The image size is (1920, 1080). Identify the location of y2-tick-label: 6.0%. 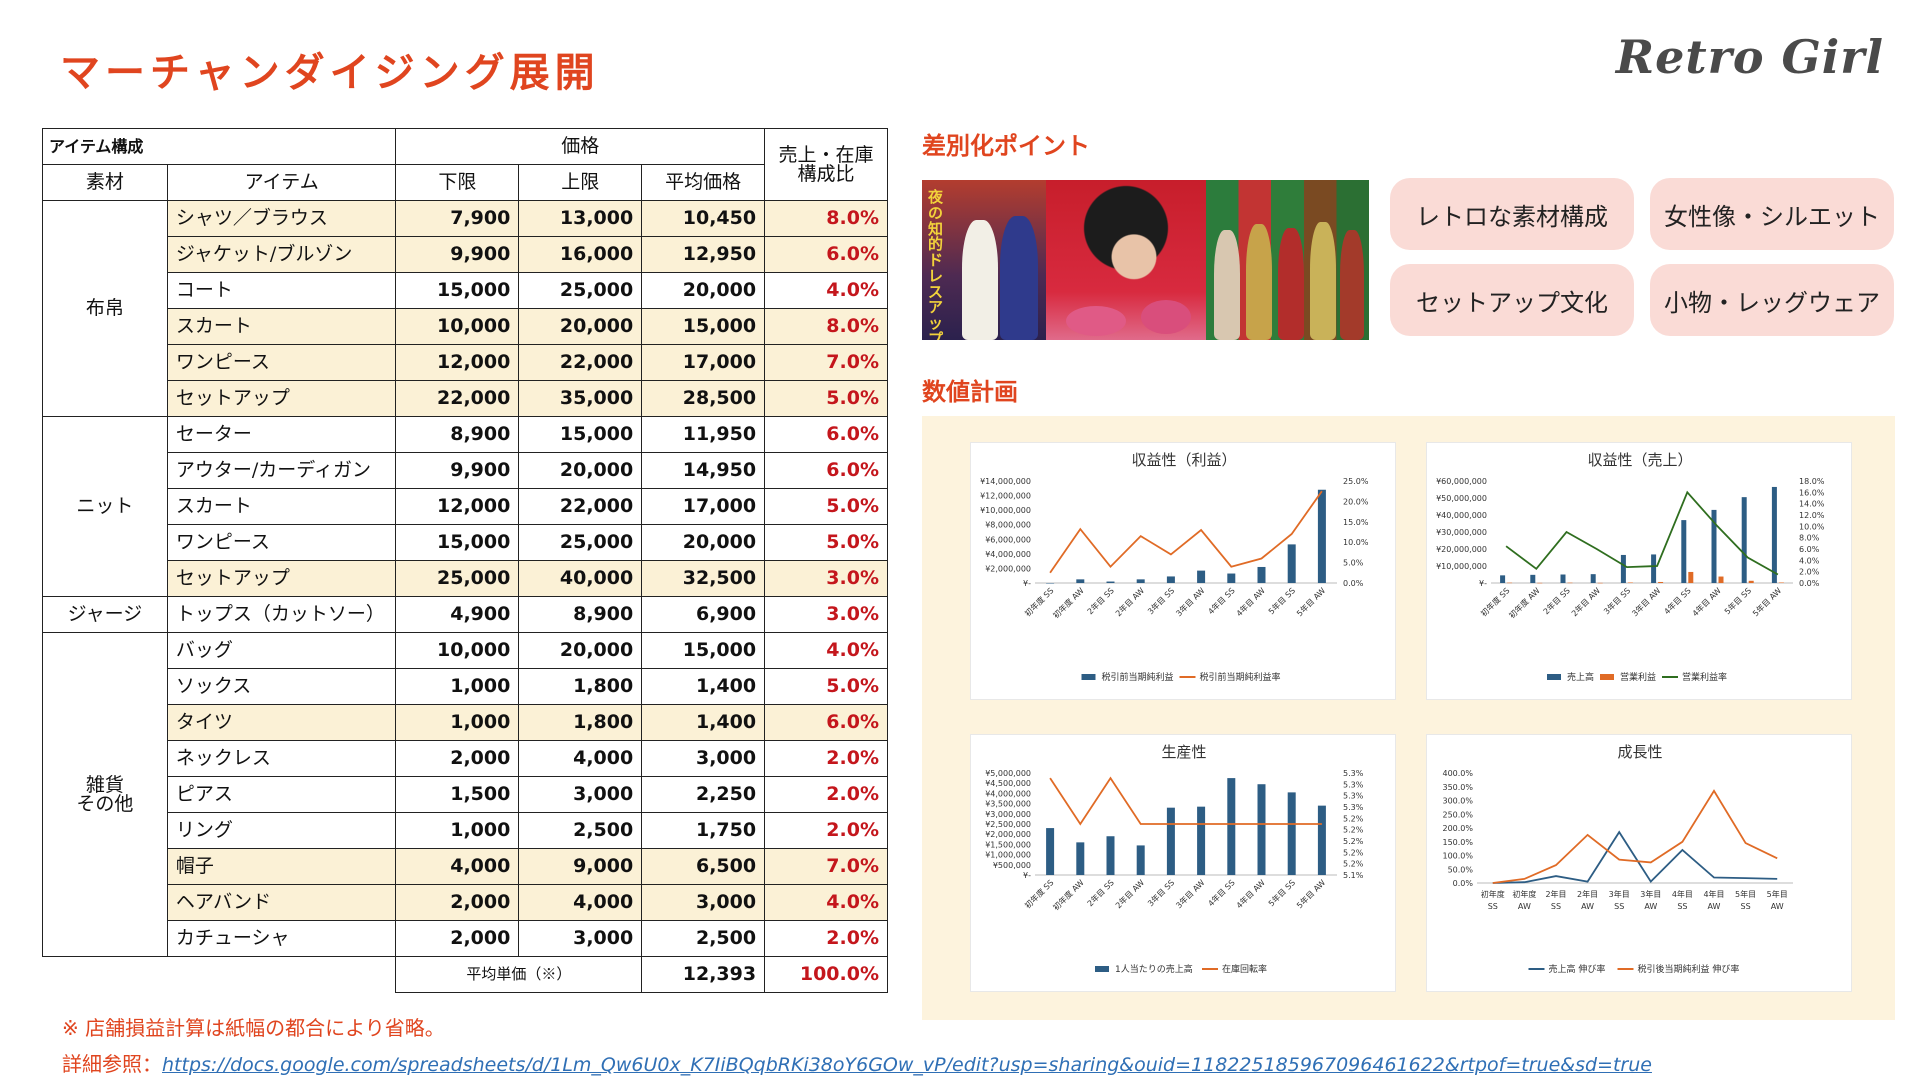
(1809, 549).